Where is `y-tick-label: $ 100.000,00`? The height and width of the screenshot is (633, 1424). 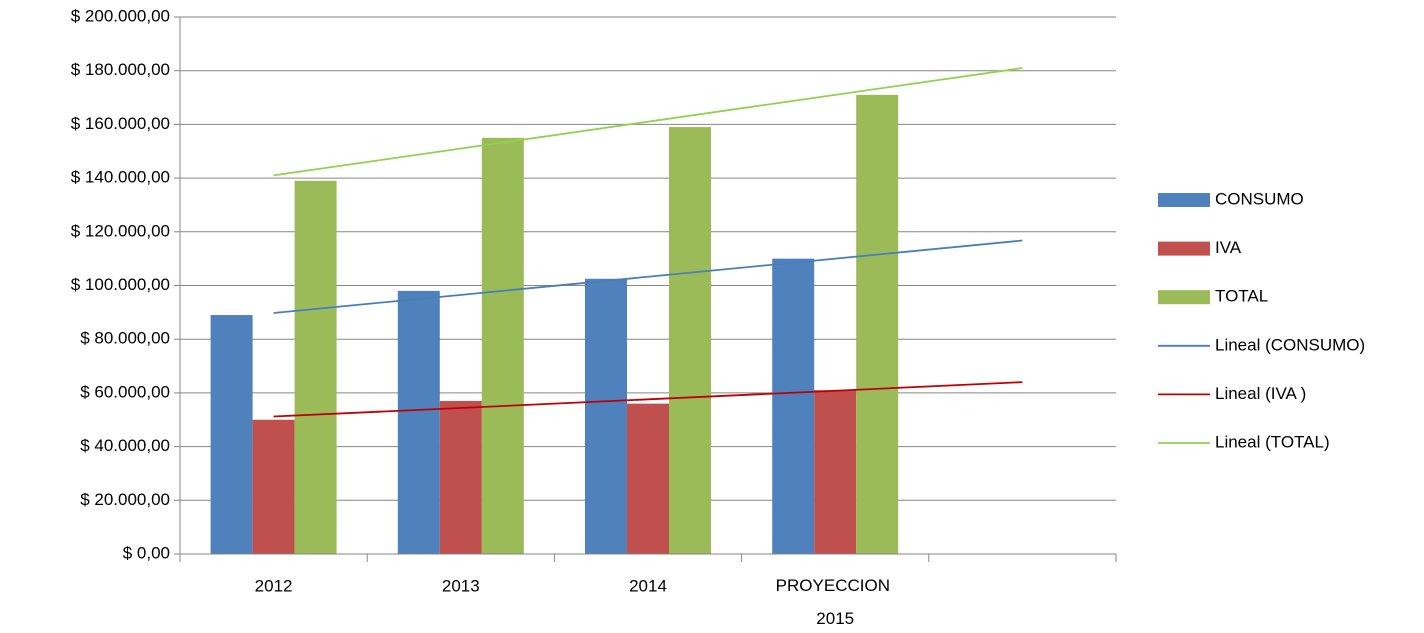 y-tick-label: $ 100.000,00 is located at coordinates (120, 284).